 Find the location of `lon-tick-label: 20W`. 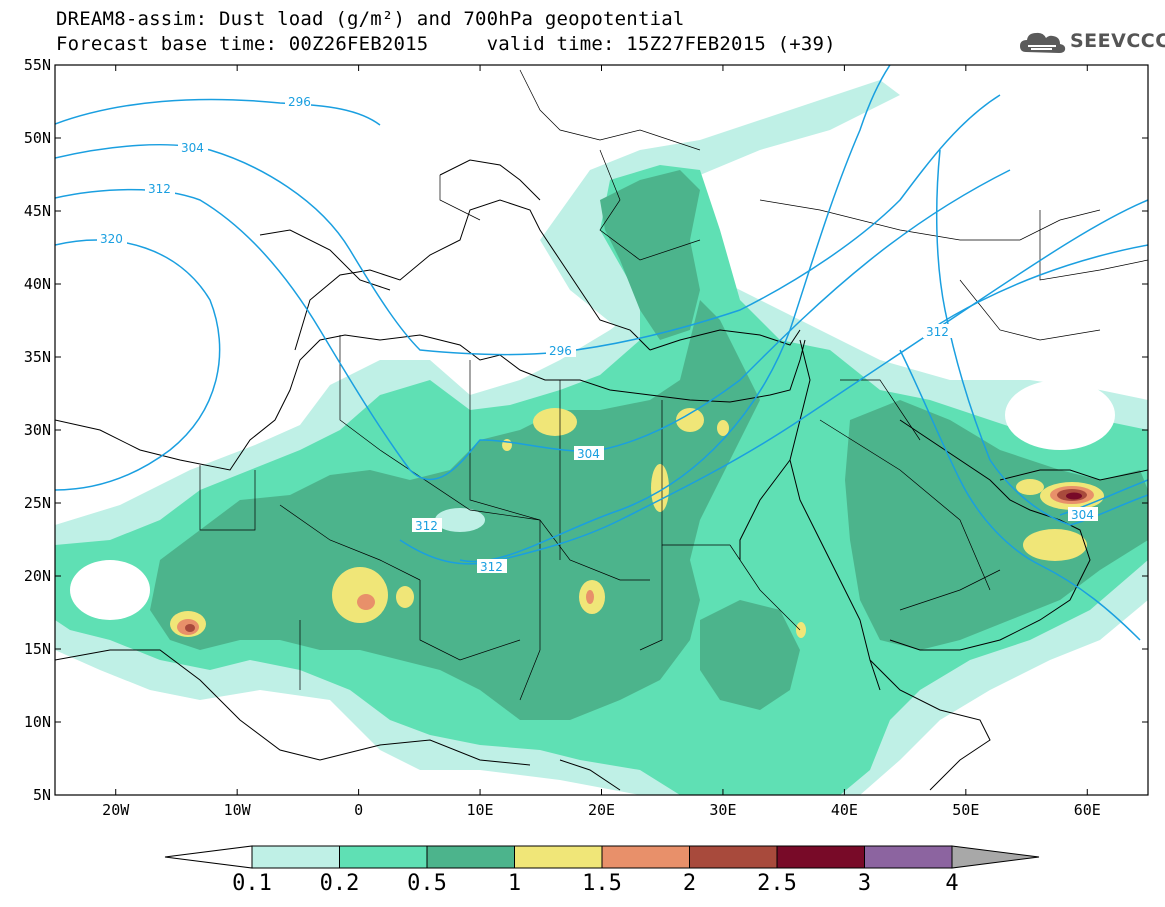

lon-tick-label: 20W is located at coordinates (116, 810).